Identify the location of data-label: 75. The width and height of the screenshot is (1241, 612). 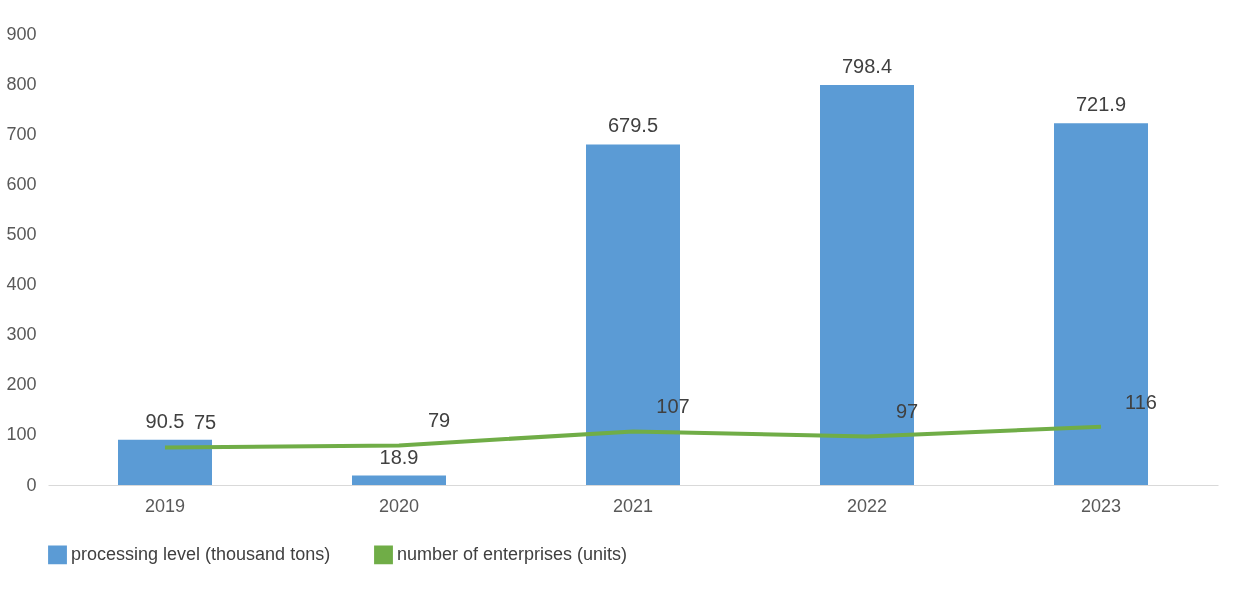
(205, 422).